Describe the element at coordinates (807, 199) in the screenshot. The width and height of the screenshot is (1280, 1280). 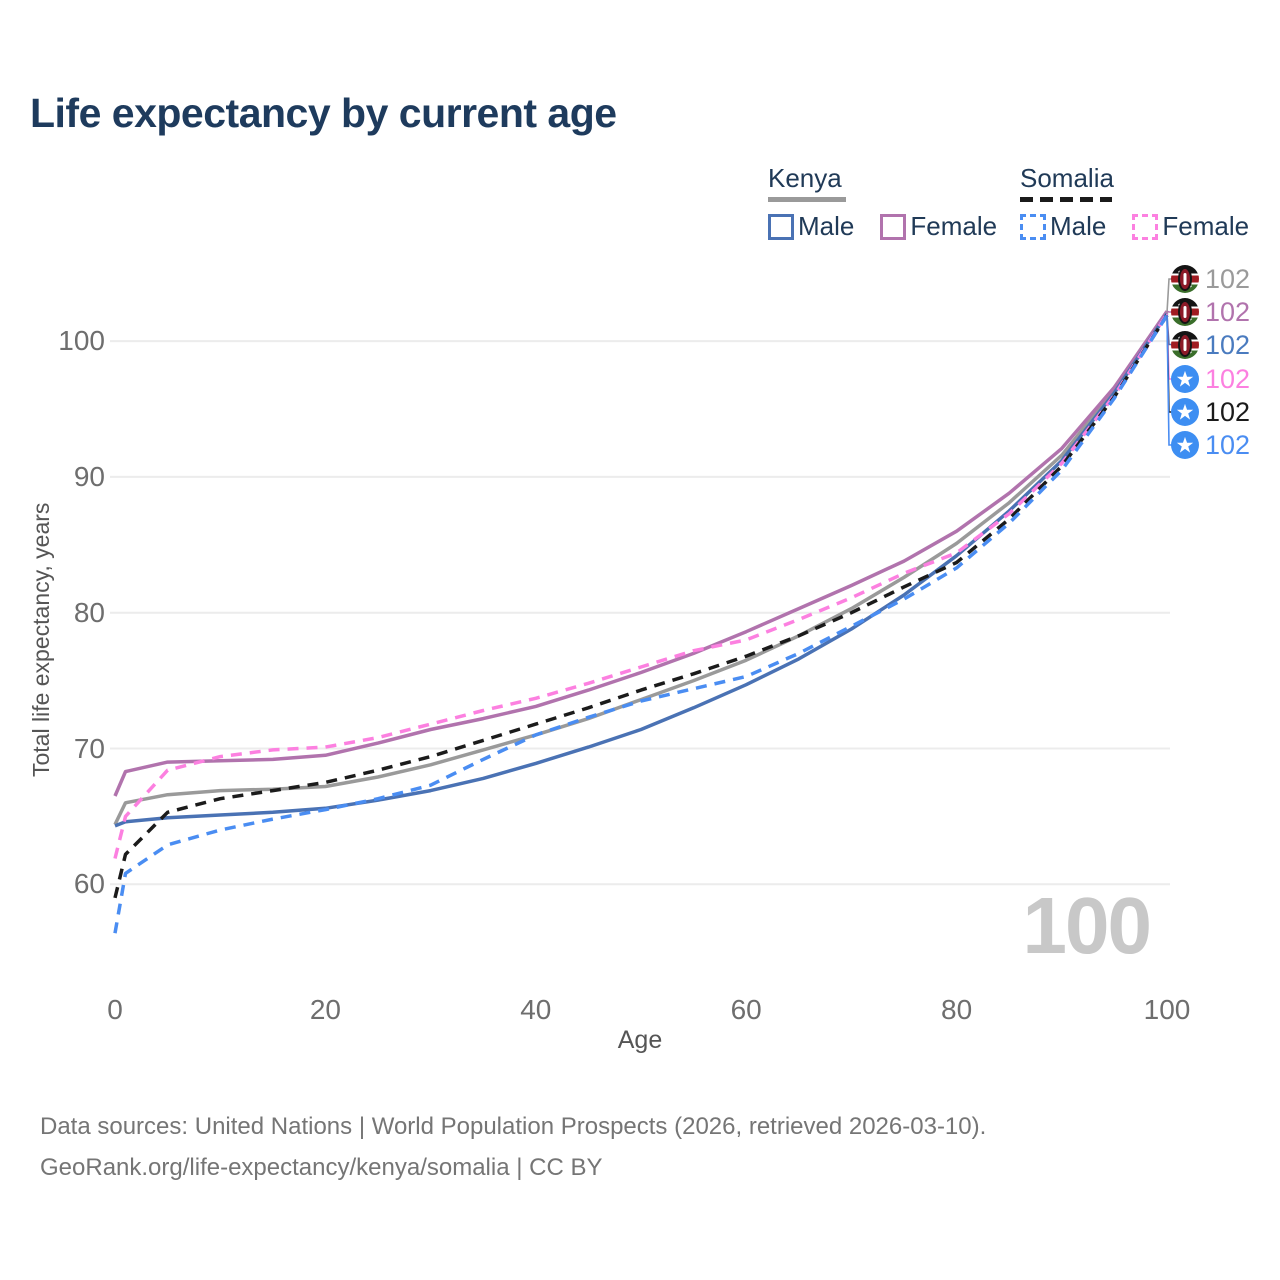
I see `legend-kenya-underline` at that location.